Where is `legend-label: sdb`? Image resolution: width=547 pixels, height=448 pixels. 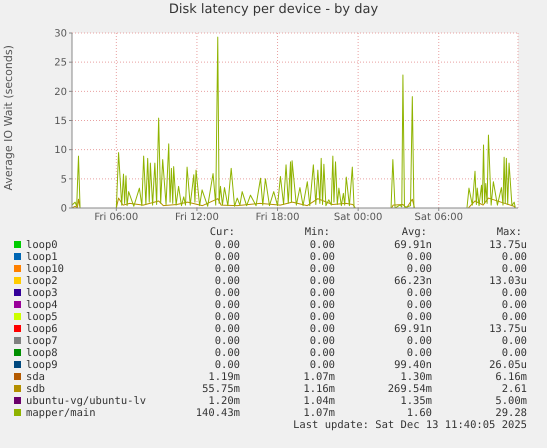
legend-label: sdb is located at coordinates (35, 389).